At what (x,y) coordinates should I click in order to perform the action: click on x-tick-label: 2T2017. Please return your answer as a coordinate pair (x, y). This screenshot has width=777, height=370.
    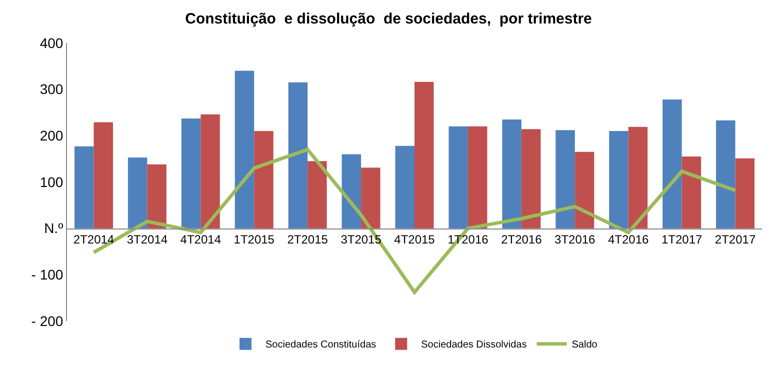
    Looking at the image, I should click on (735, 239).